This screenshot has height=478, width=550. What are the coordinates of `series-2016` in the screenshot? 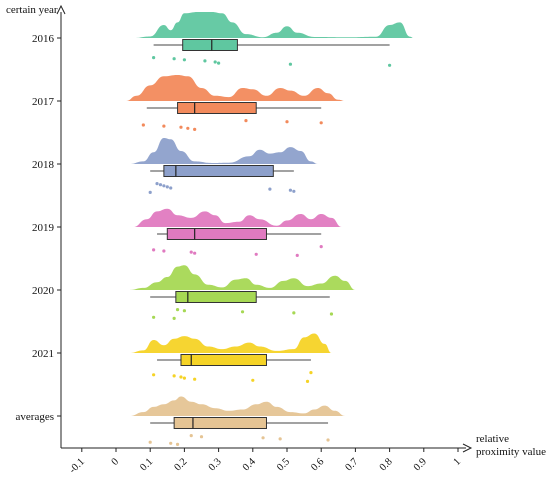 It's located at (273, 39).